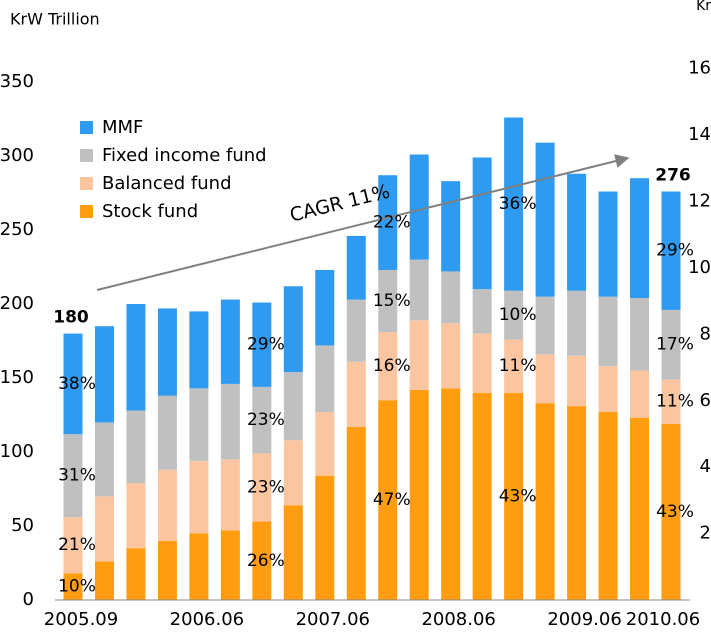  I want to click on share-label: 36%, so click(518, 204).